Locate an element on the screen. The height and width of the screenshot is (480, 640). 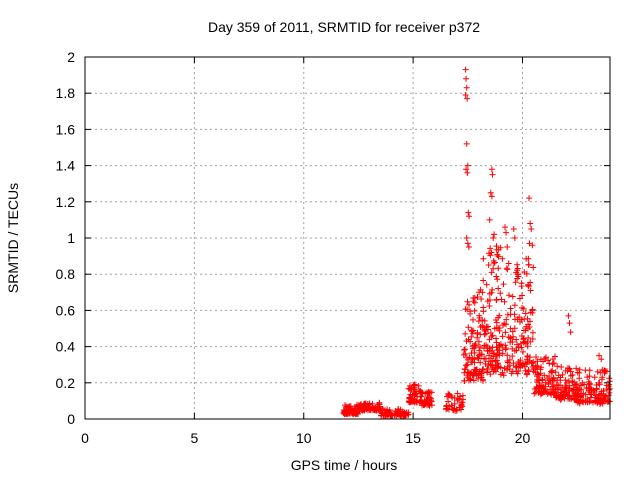
y-tick-label: 0.6 is located at coordinates (66, 310).